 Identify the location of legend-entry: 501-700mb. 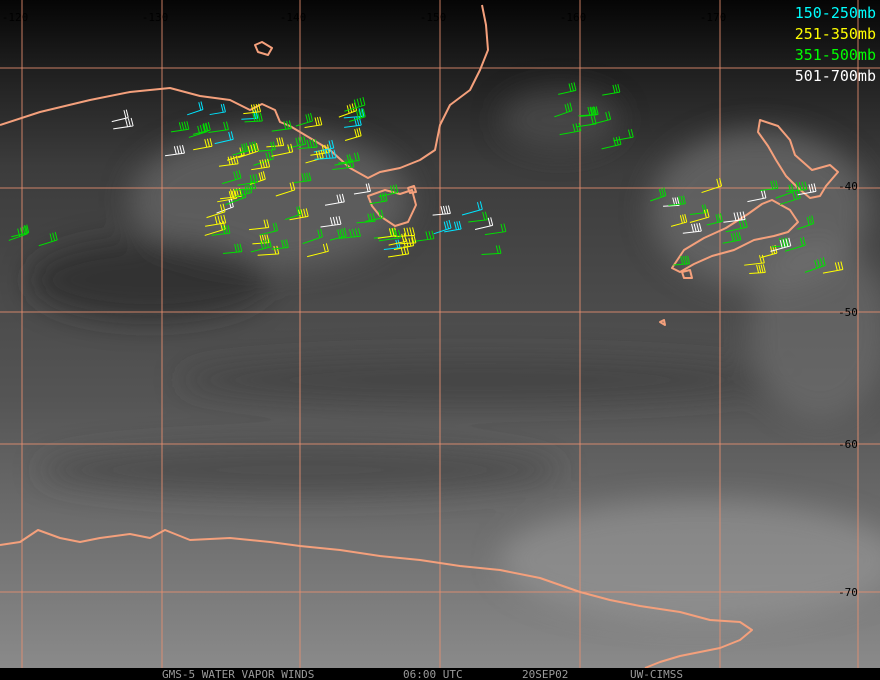
(835, 76).